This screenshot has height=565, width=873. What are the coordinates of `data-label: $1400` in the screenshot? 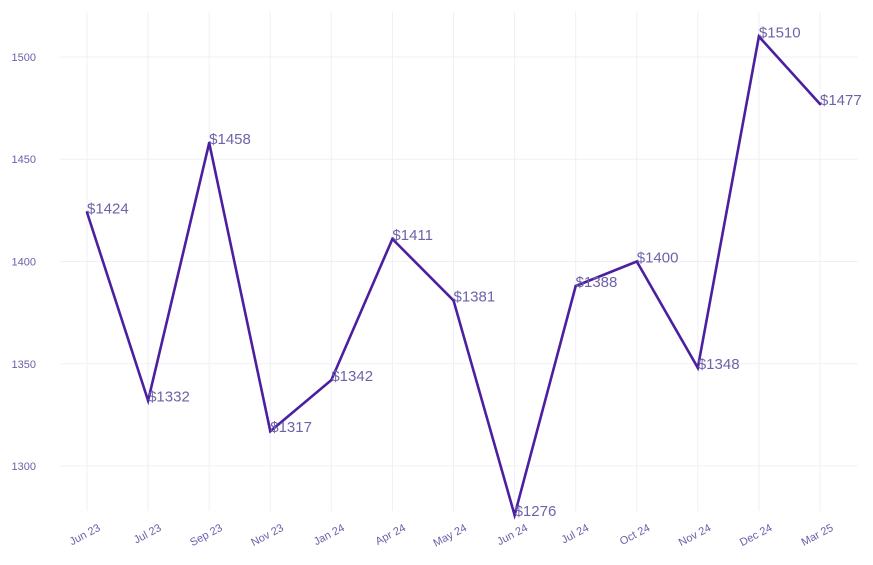 It's located at (658, 258).